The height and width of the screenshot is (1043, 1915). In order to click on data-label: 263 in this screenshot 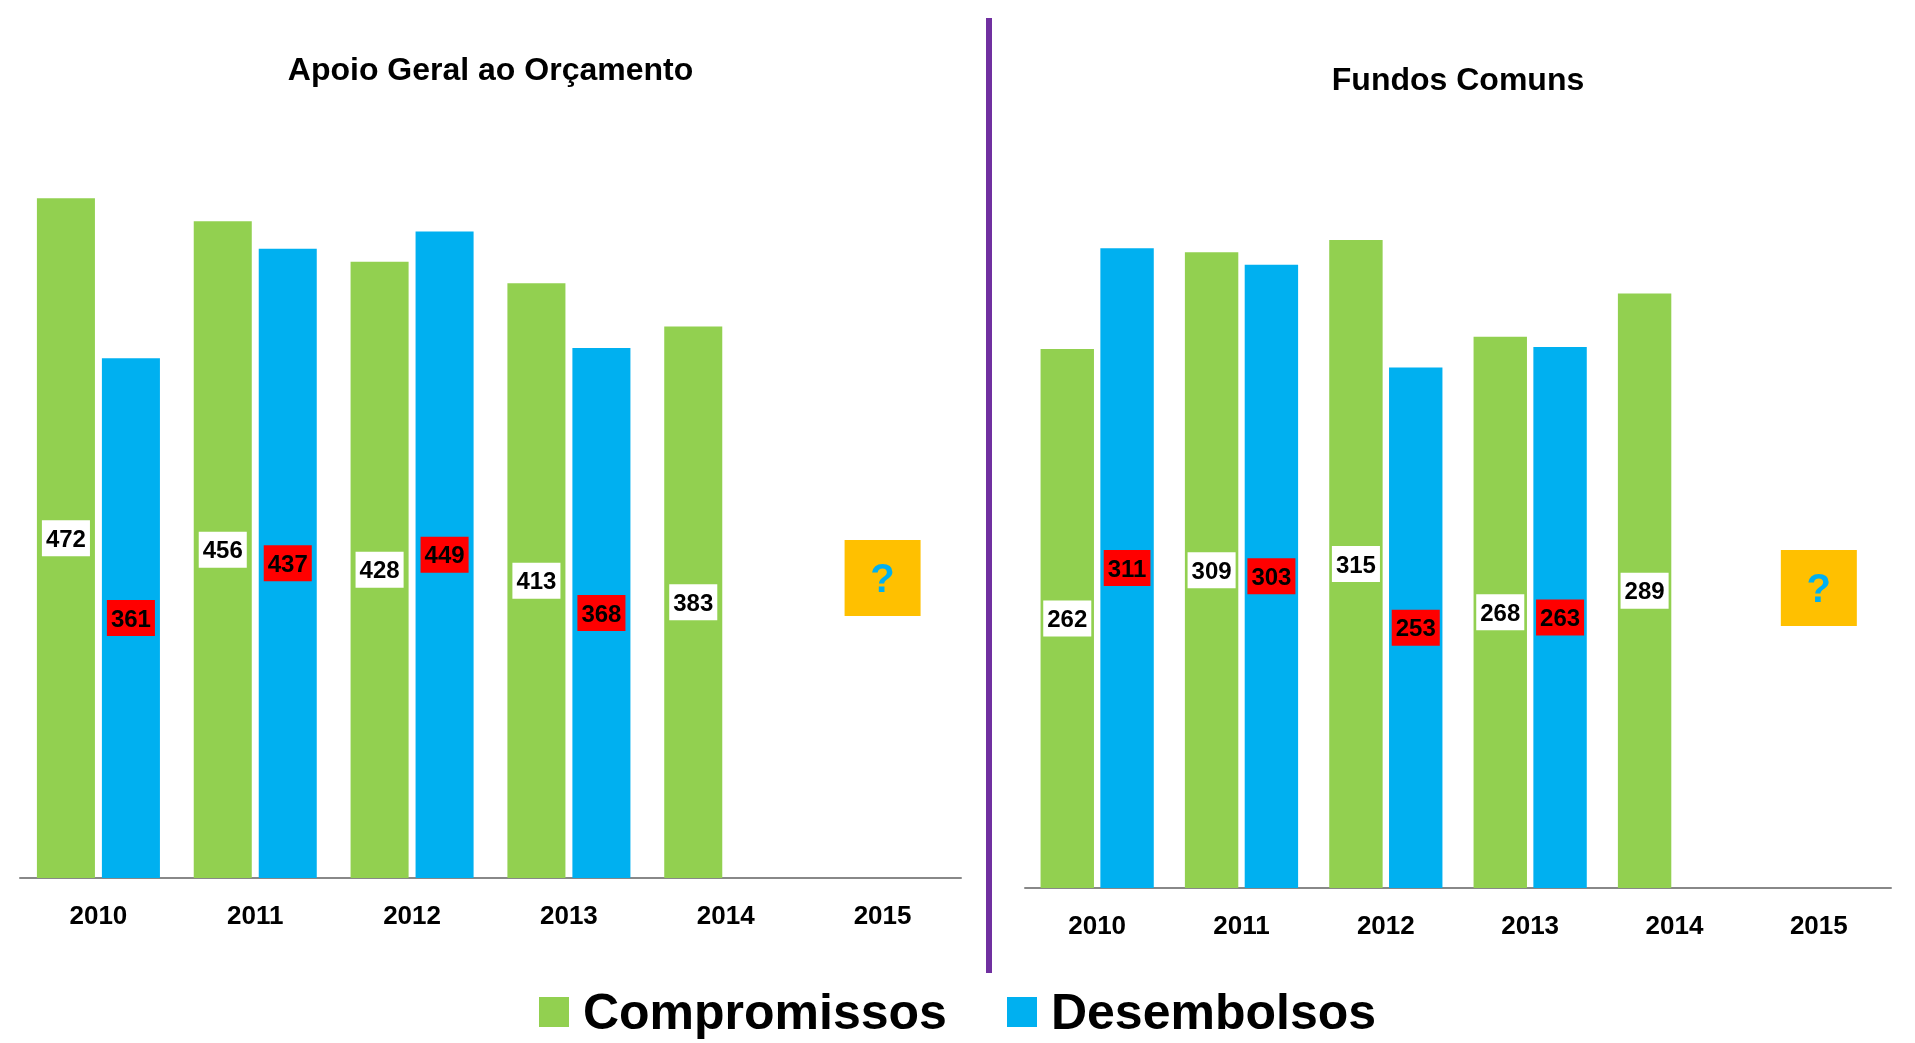, I will do `click(1560, 617)`.